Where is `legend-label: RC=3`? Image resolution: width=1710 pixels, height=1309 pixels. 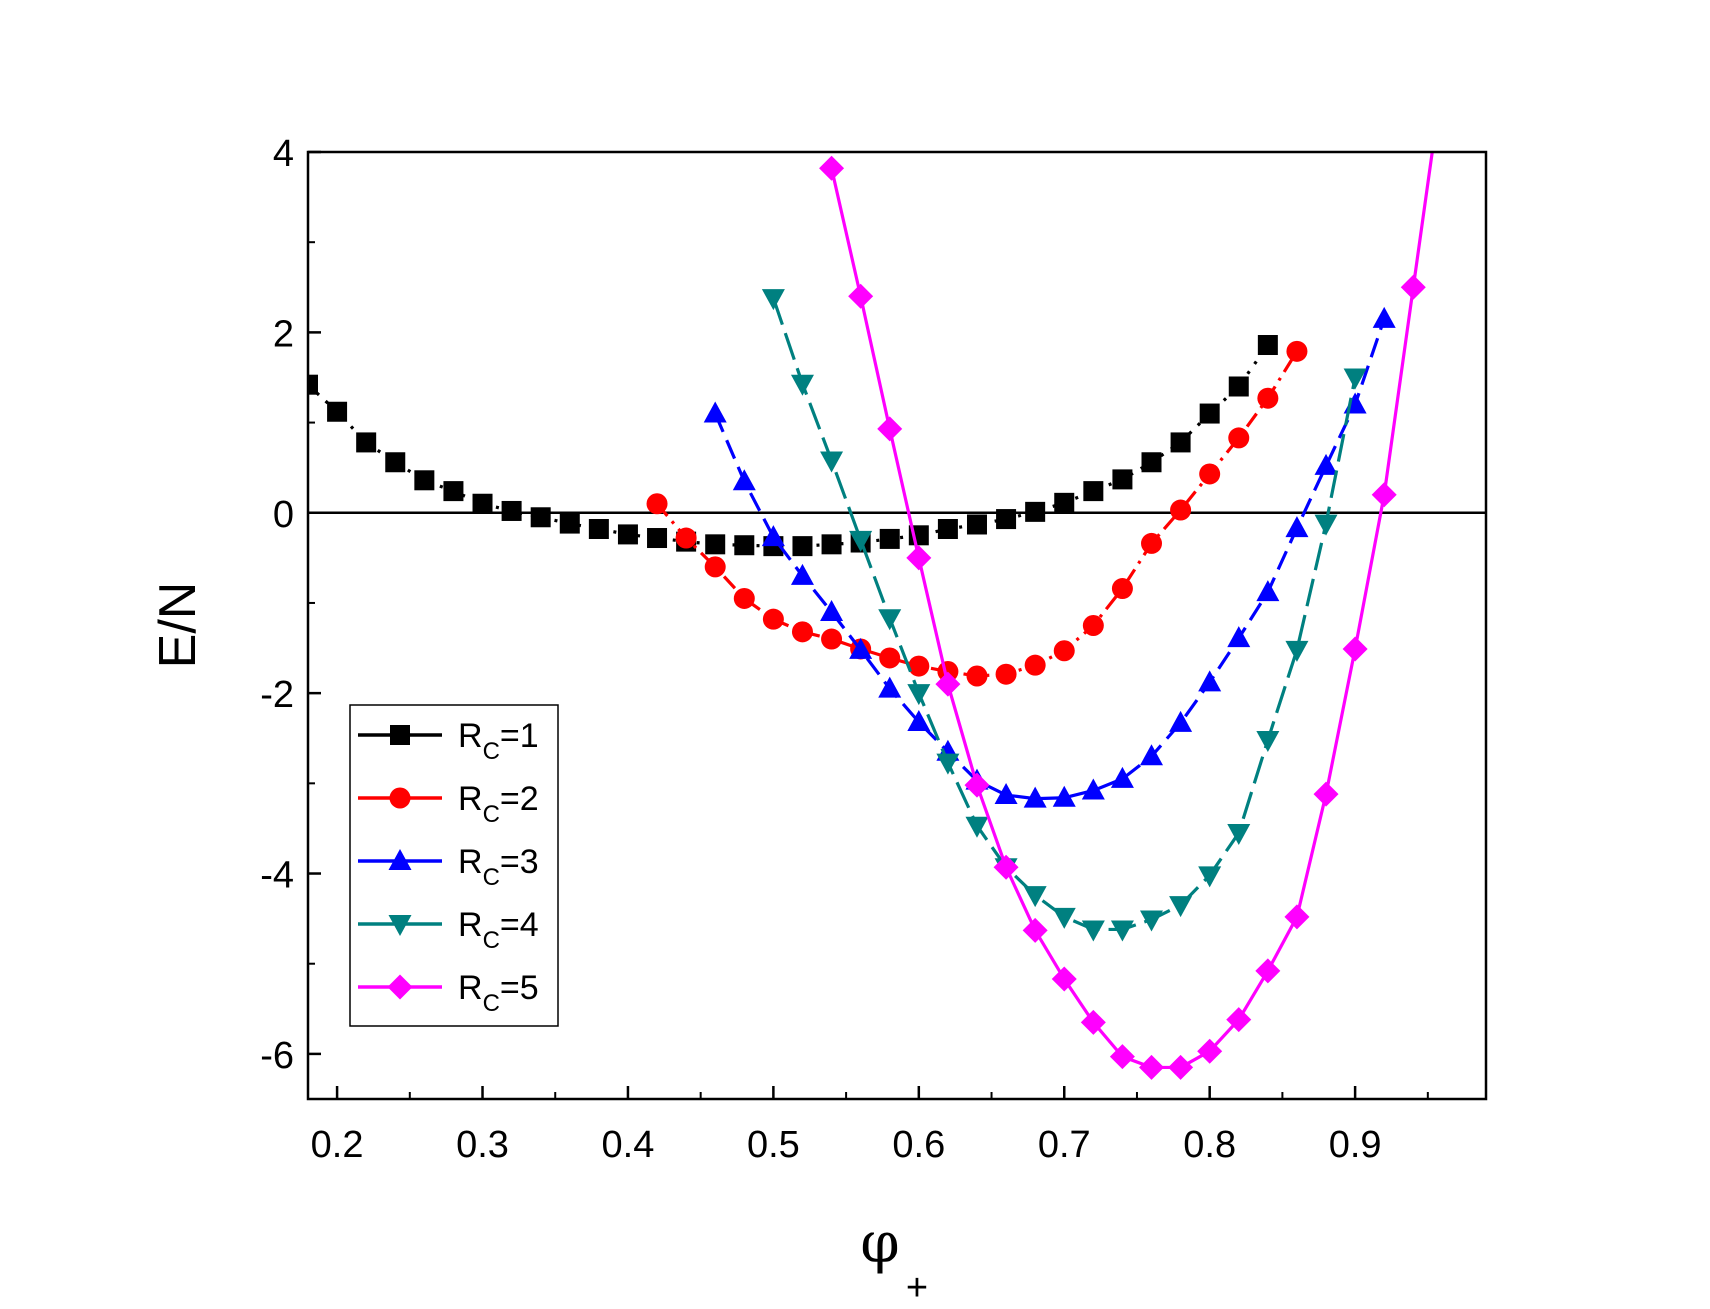 legend-label: RC=3 is located at coordinates (498, 867).